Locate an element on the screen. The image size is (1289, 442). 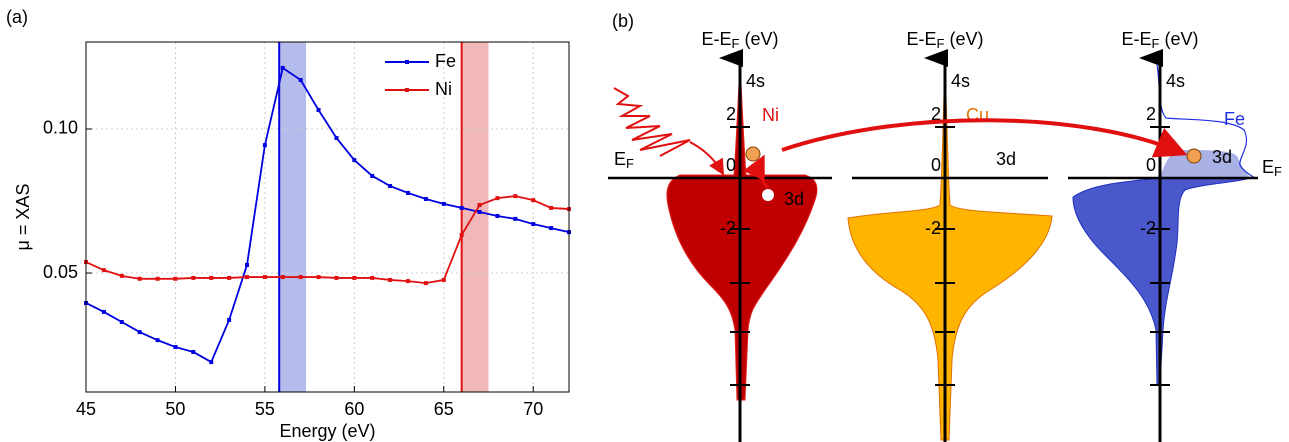
x-tick-label: 55 is located at coordinates (265, 409).